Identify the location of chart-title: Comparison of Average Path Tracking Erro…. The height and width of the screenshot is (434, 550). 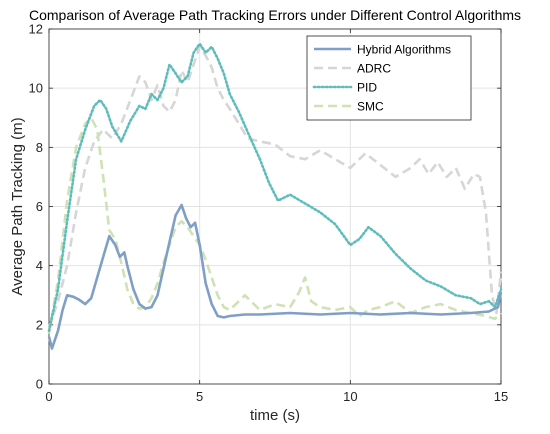
(275, 15).